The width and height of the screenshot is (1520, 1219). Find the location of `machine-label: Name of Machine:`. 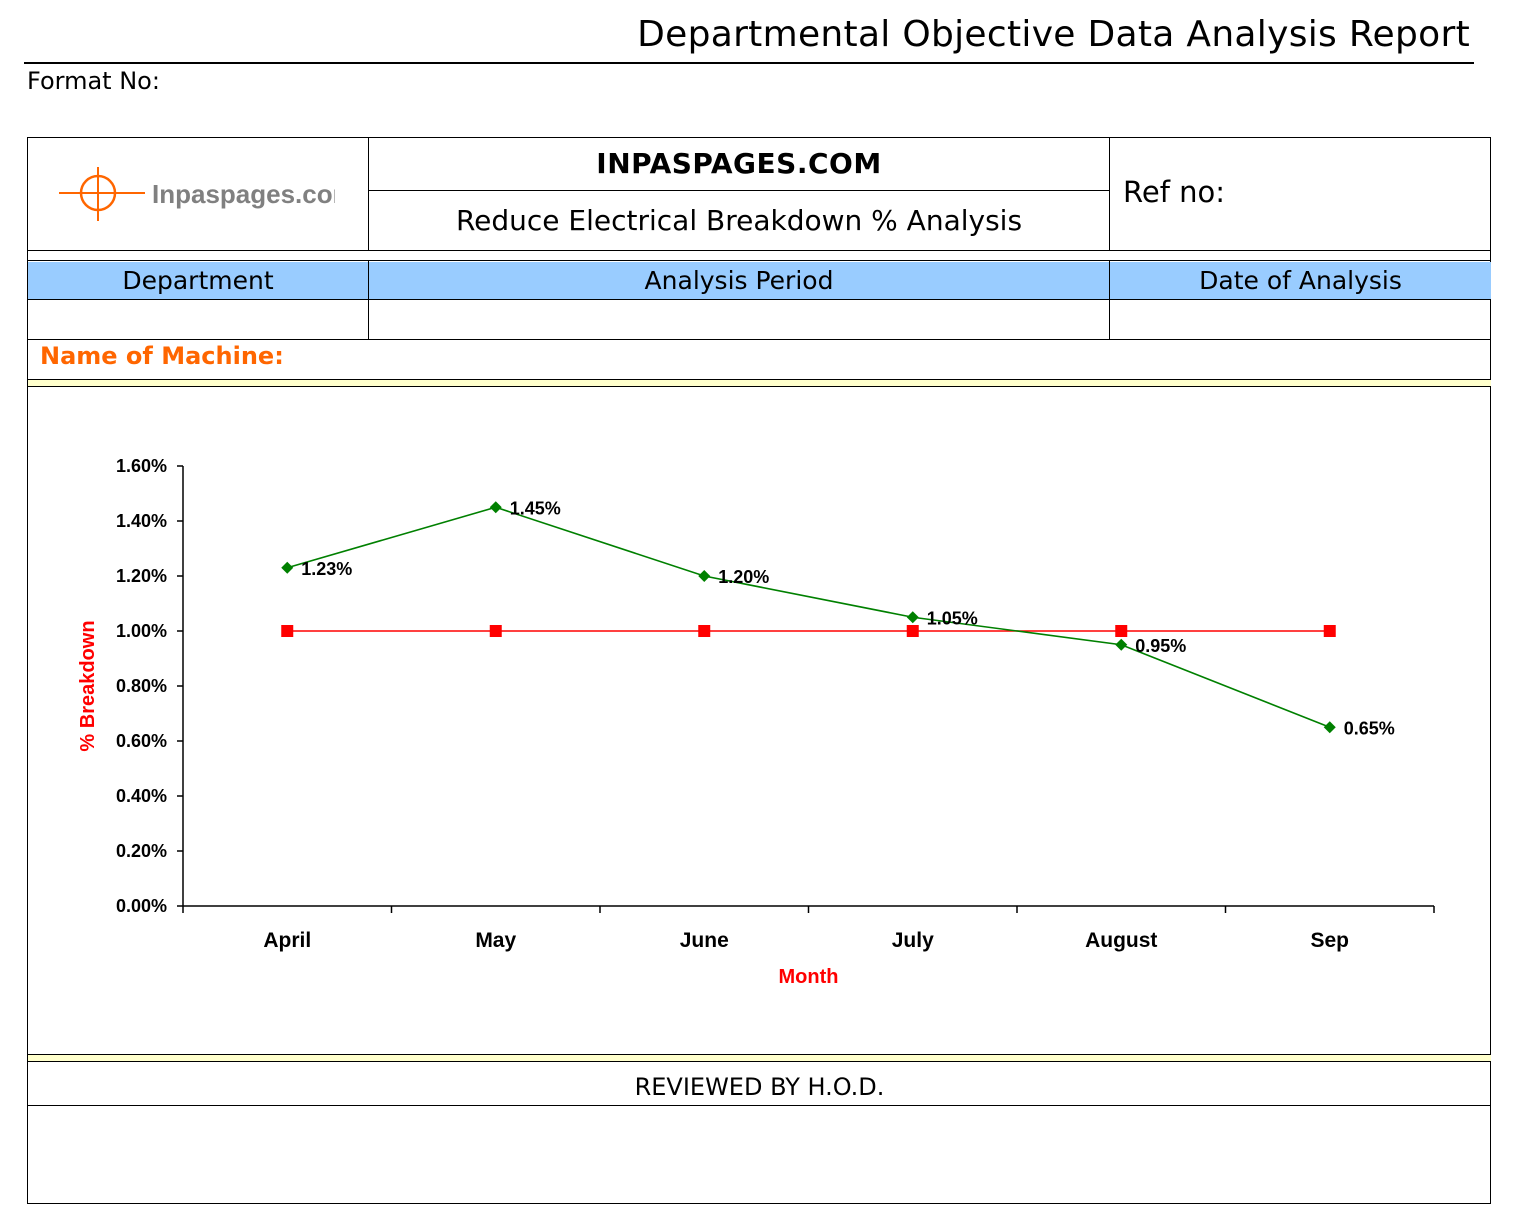

machine-label: Name of Machine: is located at coordinates (162, 356).